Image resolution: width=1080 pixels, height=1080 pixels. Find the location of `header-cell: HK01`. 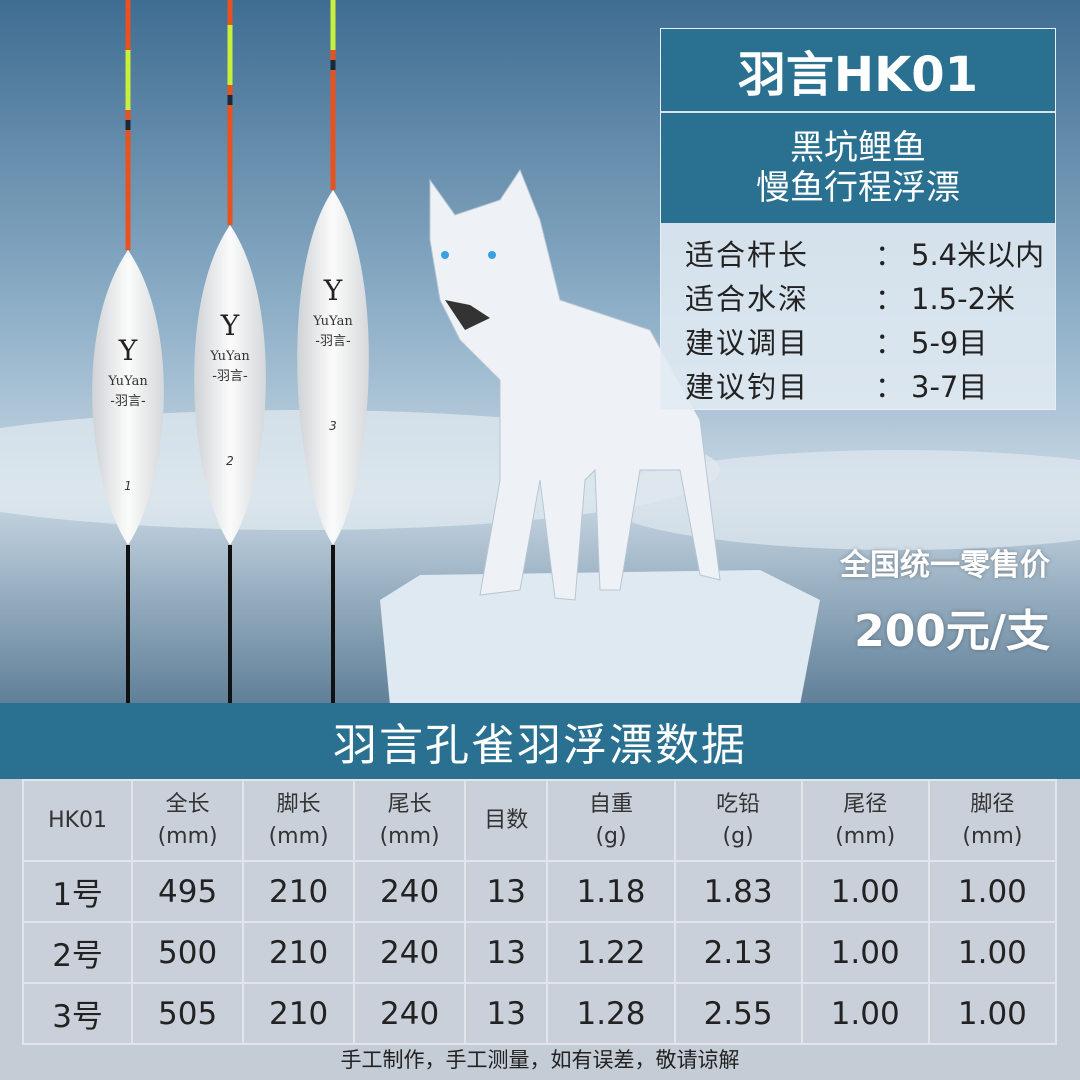

header-cell: HK01 is located at coordinates (77, 820).